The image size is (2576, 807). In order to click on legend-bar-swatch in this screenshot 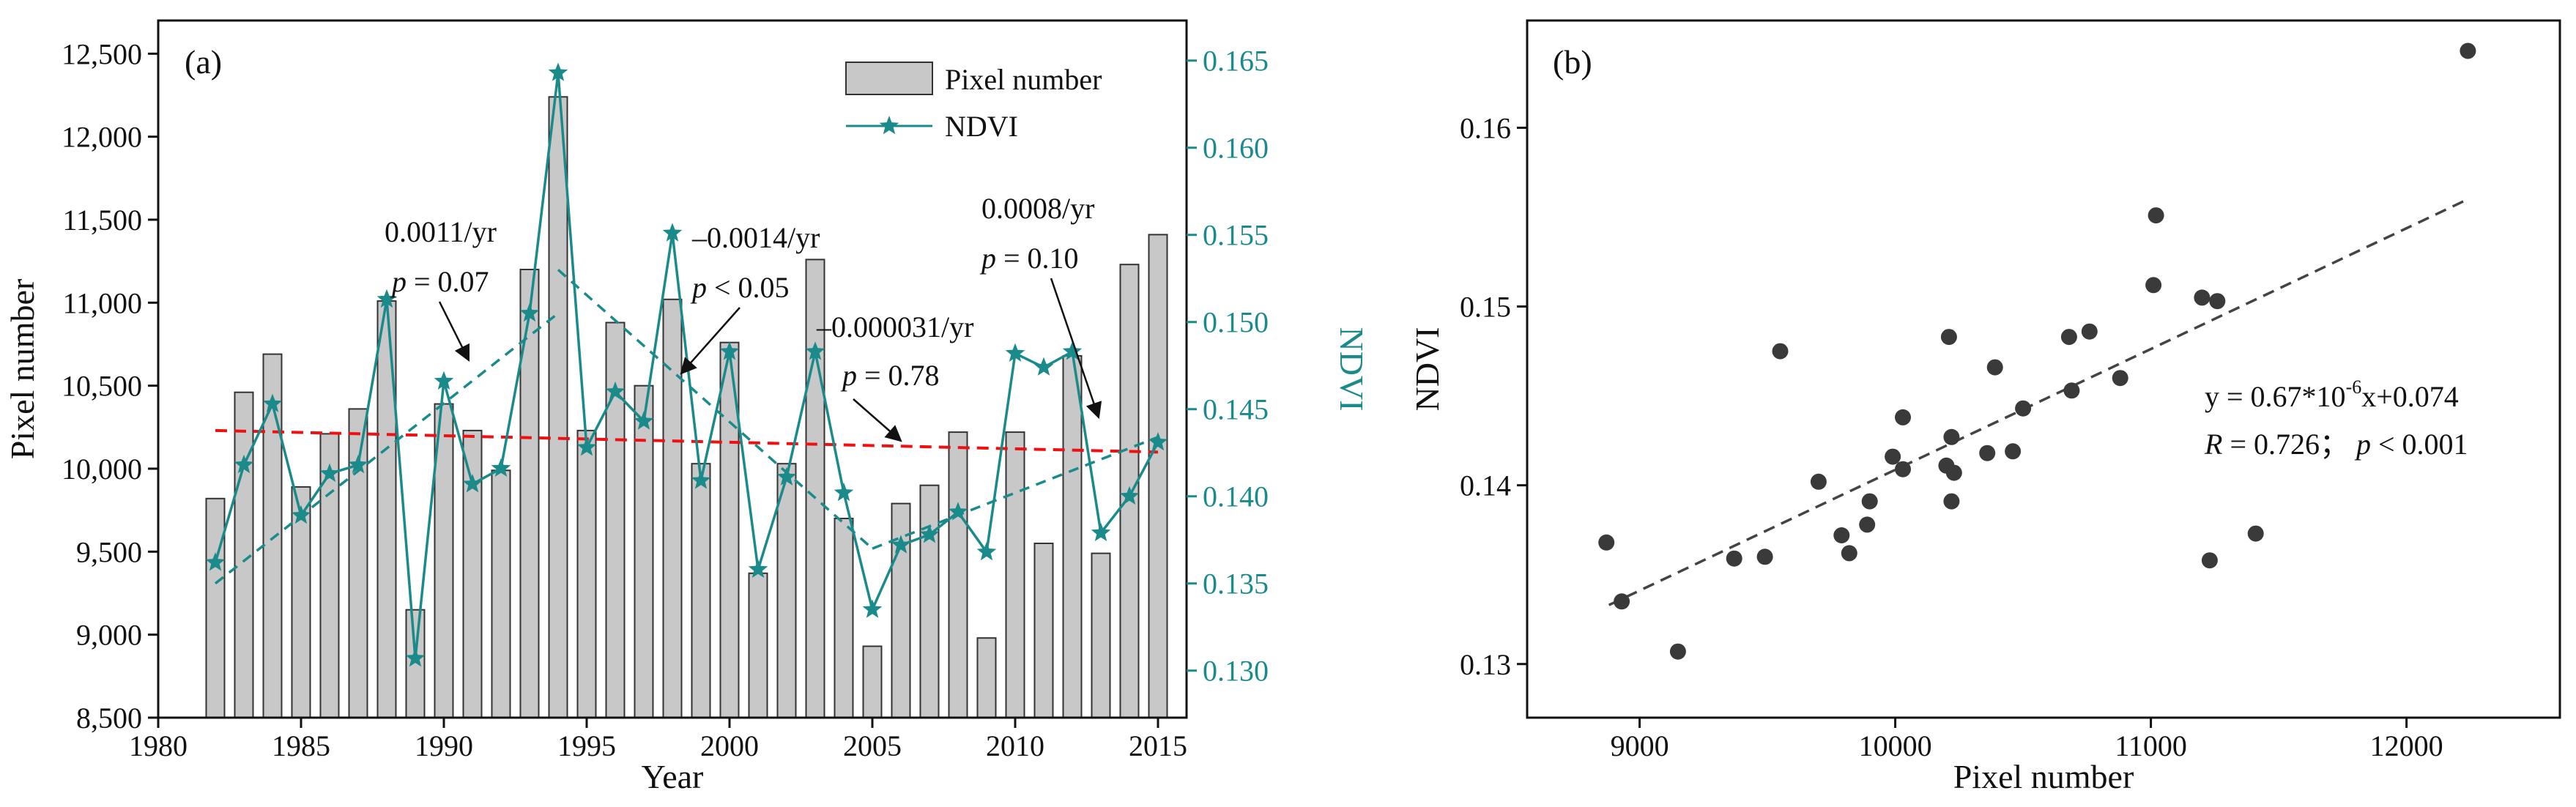, I will do `click(889, 79)`.